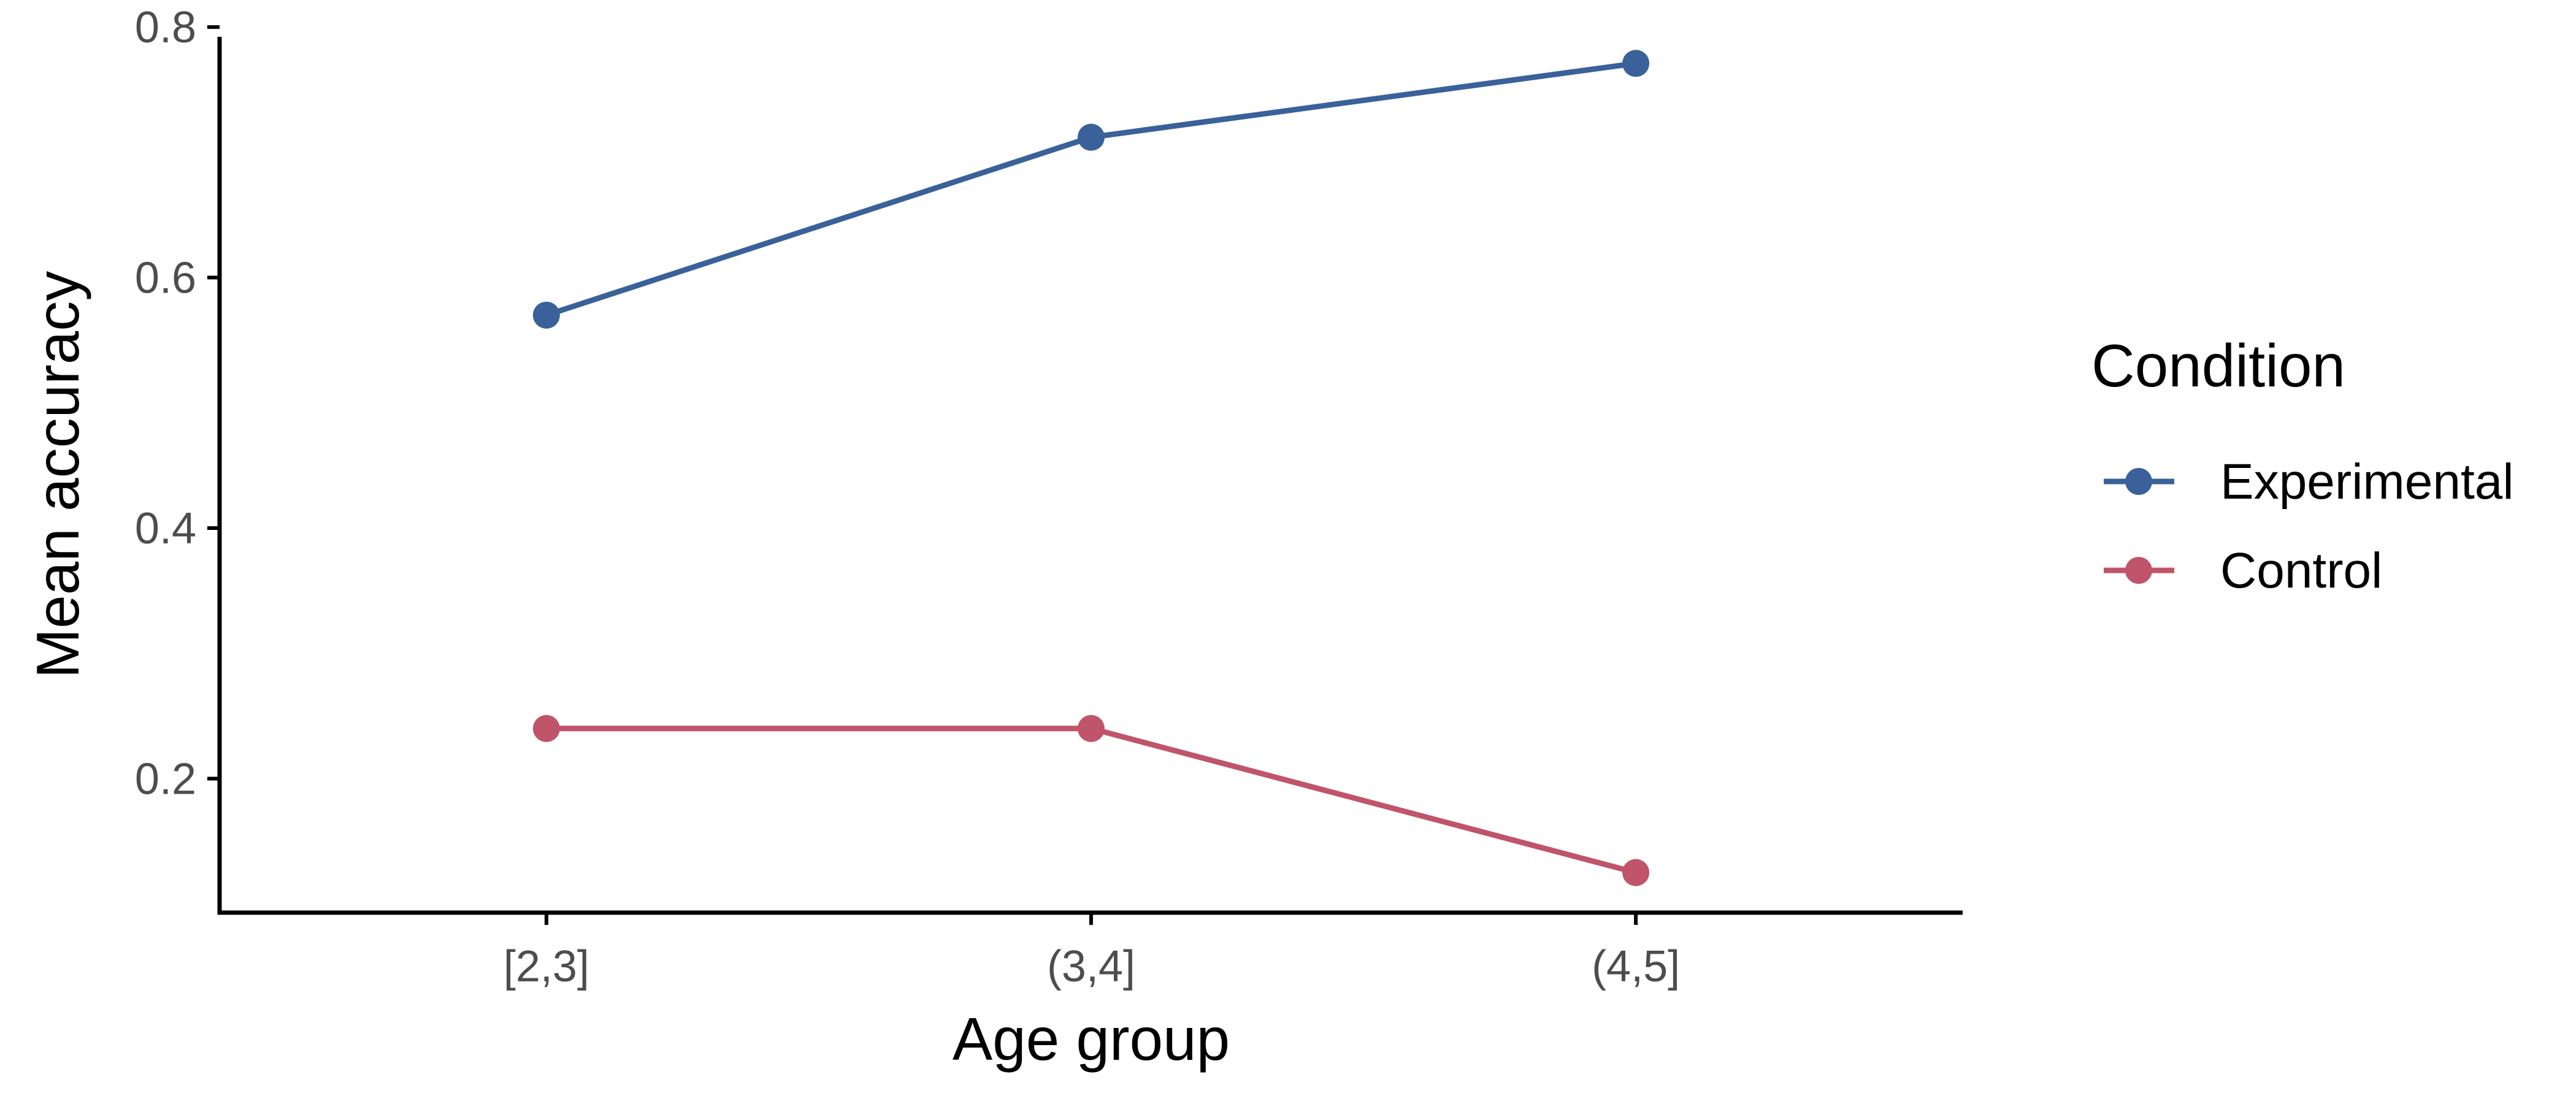 The width and height of the screenshot is (2576, 1104). I want to click on y-tick-label: 0.8, so click(165, 27).